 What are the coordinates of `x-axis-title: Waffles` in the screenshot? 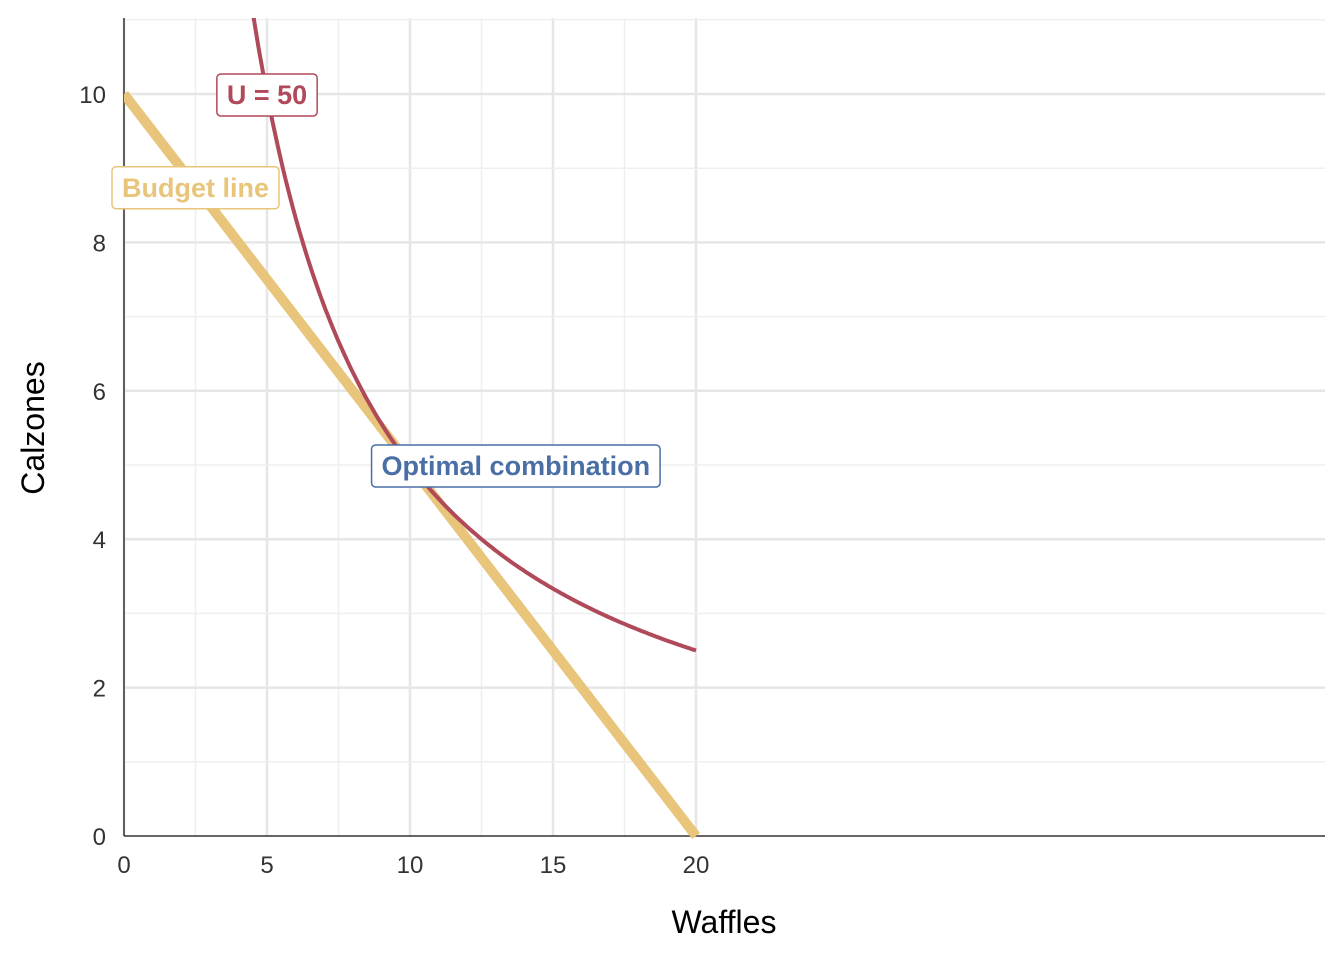 It's located at (724, 922).